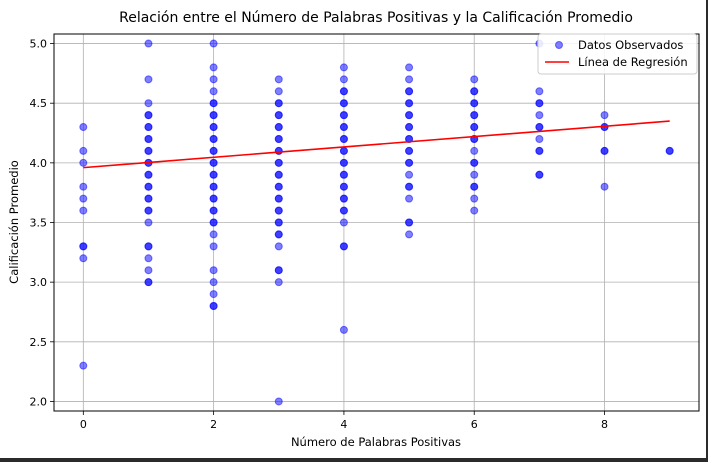  What do you see at coordinates (604, 424) in the screenshot?
I see `x-tick-label: 8` at bounding box center [604, 424].